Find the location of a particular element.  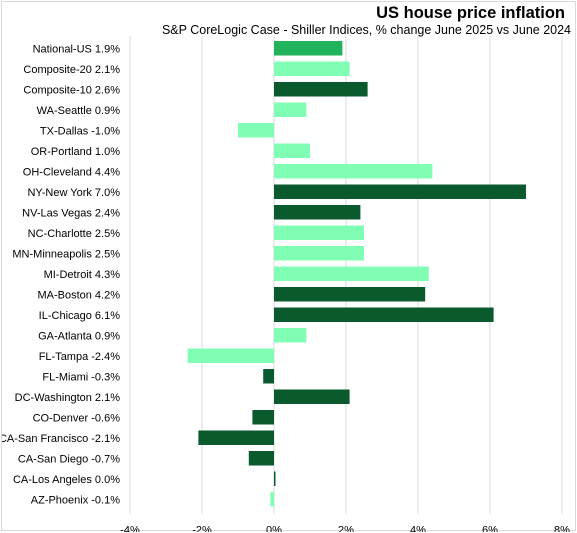

category-label: AZ-Phoenix -0.1% is located at coordinates (75, 500).